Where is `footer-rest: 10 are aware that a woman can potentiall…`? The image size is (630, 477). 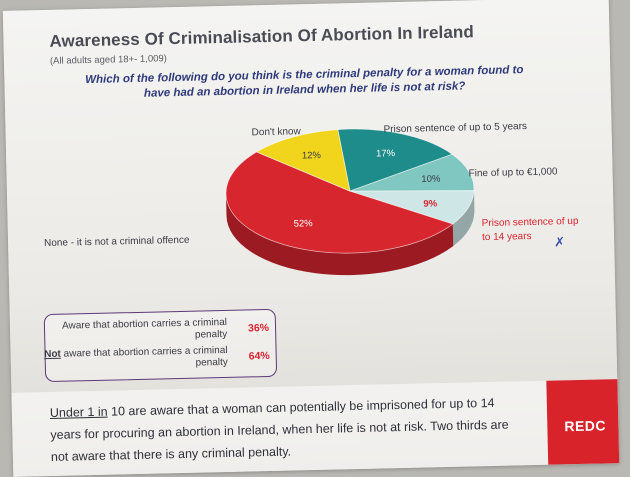
footer-rest: 10 are aware that a woman can potentiall… is located at coordinates (279, 429).